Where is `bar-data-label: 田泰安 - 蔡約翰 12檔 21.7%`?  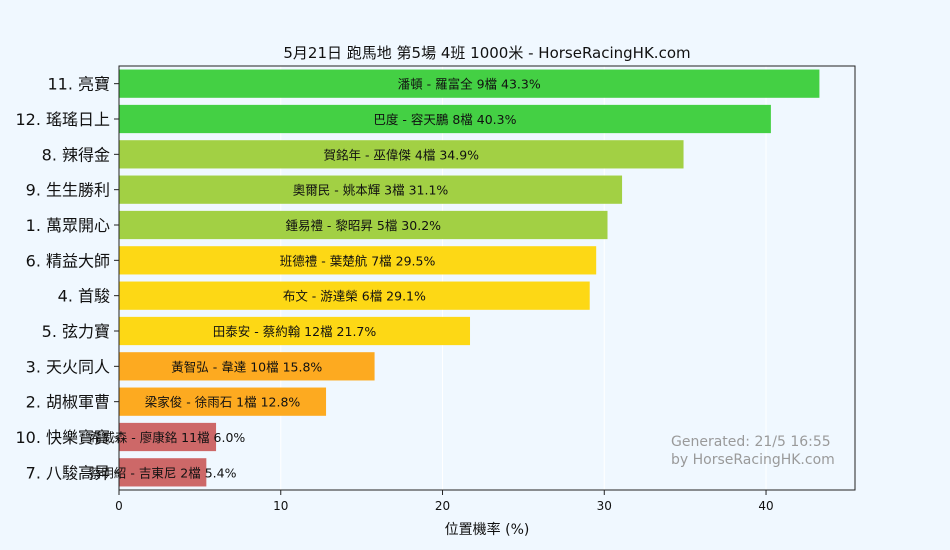 bar-data-label: 田泰安 - 蔡約翰 12檔 21.7% is located at coordinates (295, 331).